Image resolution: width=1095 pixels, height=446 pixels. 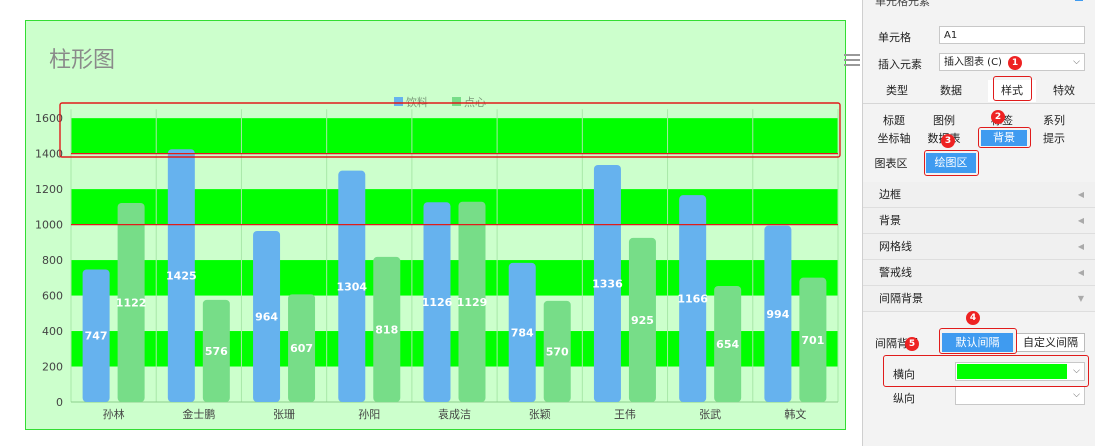 I want to click on x-tick-label: 袁成洁, so click(x=454, y=414).